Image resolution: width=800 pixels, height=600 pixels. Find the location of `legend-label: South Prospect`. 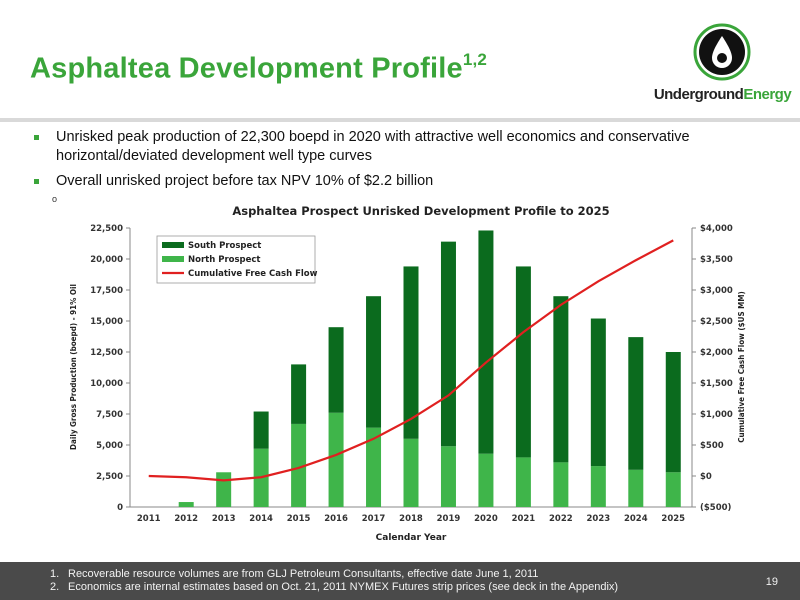

legend-label: South Prospect is located at coordinates (224, 246).